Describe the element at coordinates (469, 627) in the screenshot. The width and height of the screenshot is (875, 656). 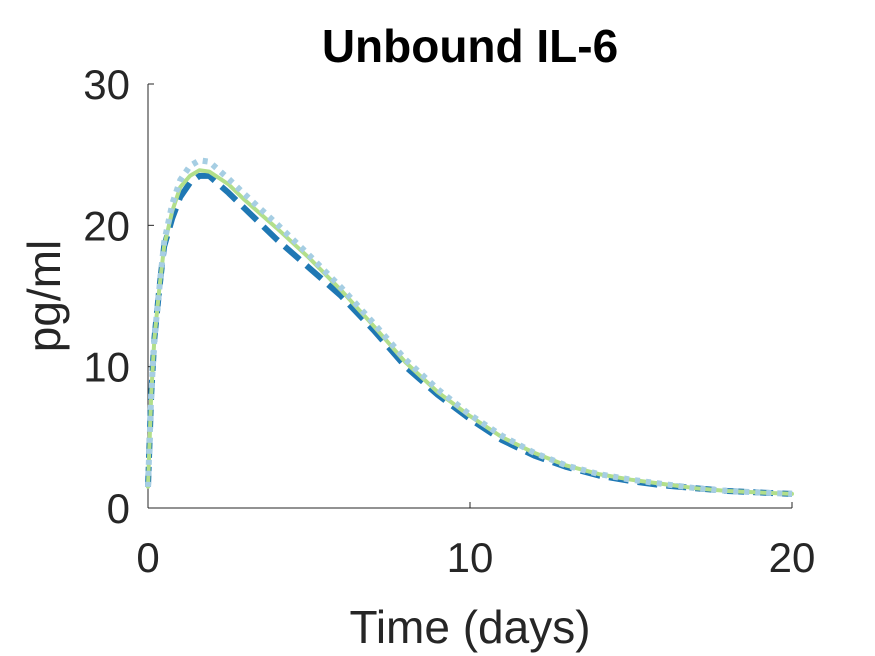
I see `x-axis-label: Time (days)` at that location.